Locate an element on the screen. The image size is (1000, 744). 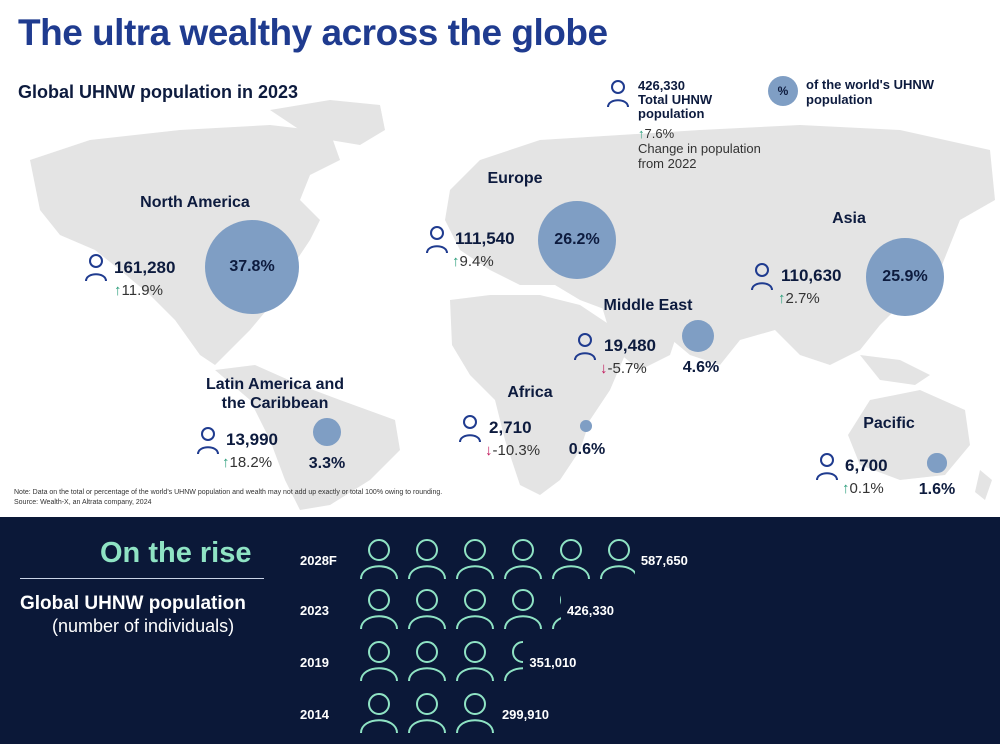
rise-subtitle: Global UHNW population is located at coordinates (133, 603).